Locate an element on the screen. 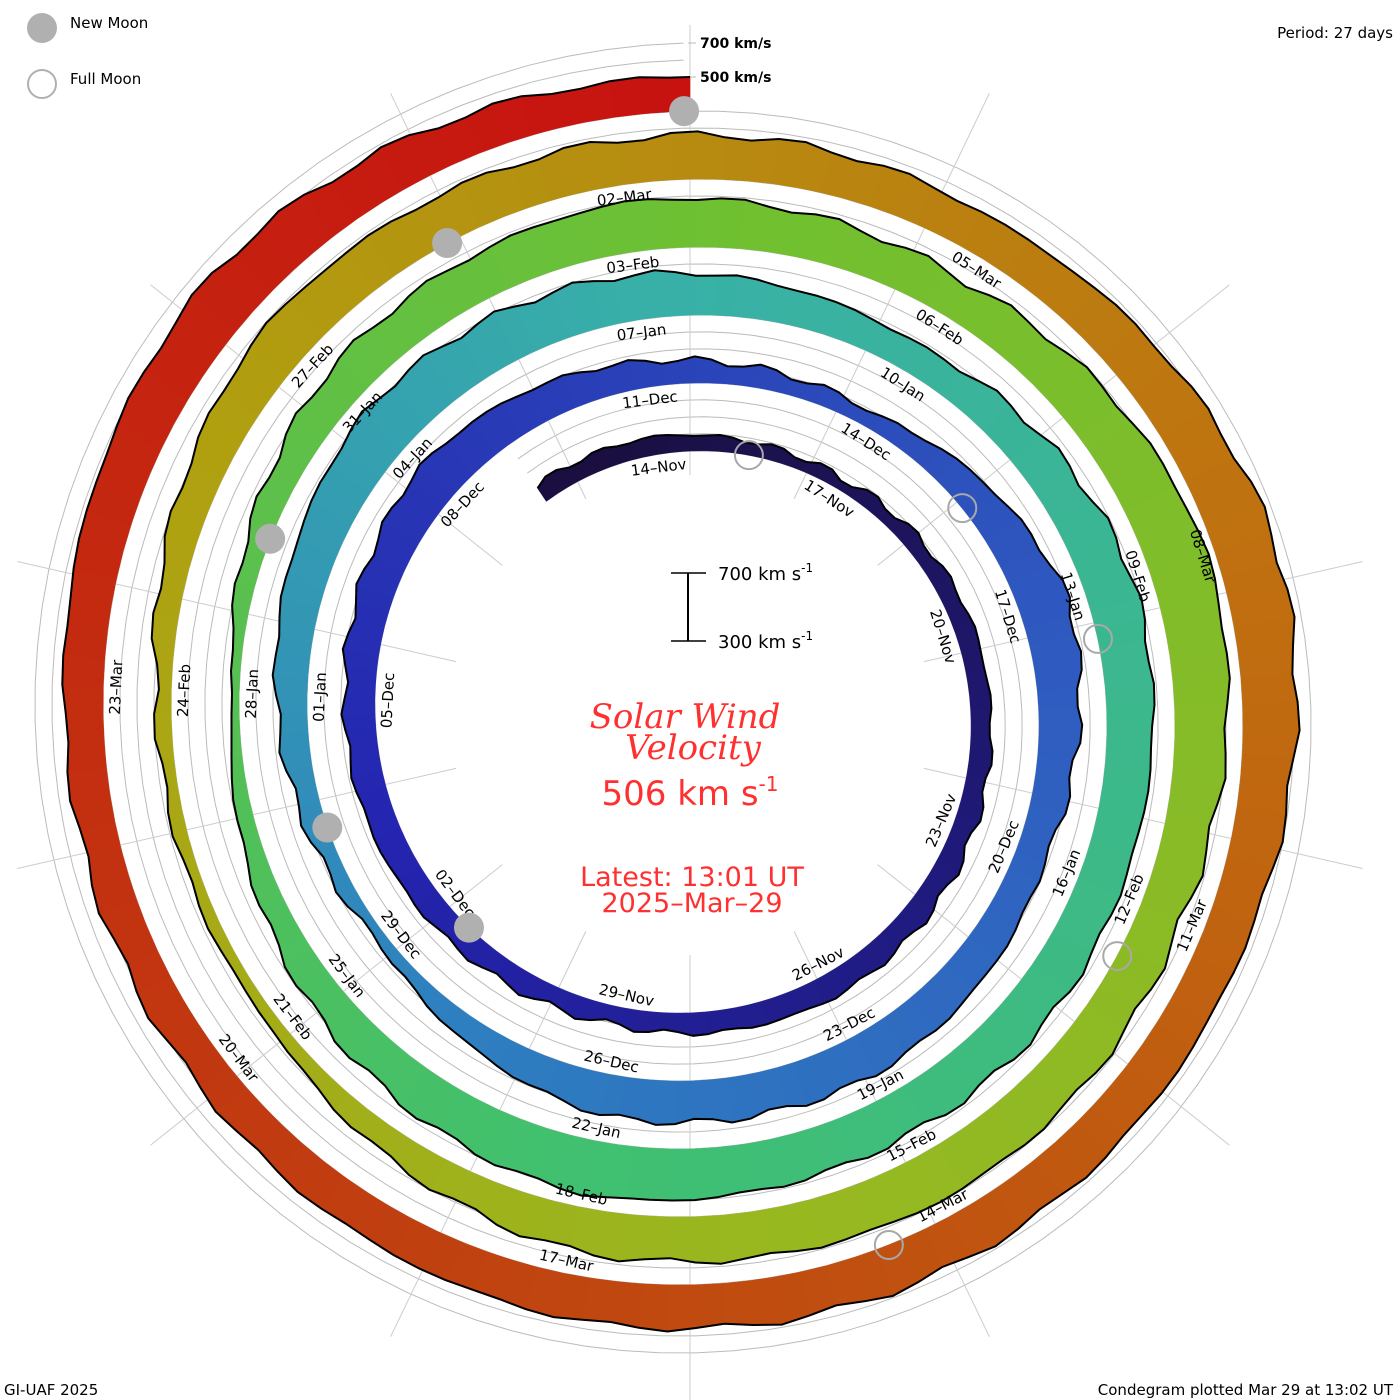 The width and height of the screenshot is (1400, 1400). full-moon-legend-label: Full Moon is located at coordinates (105, 79).